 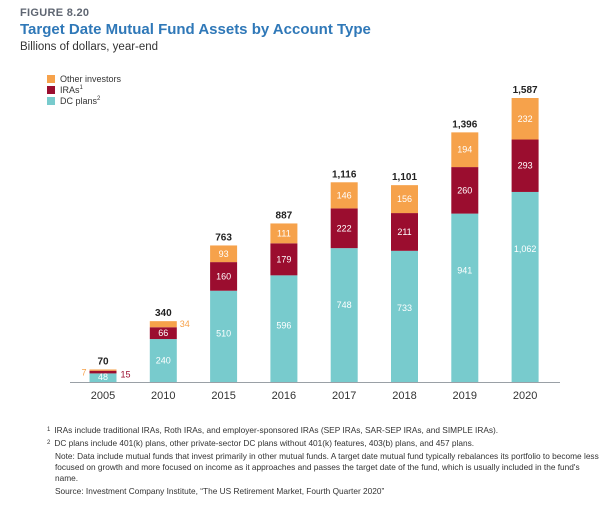 I want to click on bar-iras-2015, so click(x=224, y=276).